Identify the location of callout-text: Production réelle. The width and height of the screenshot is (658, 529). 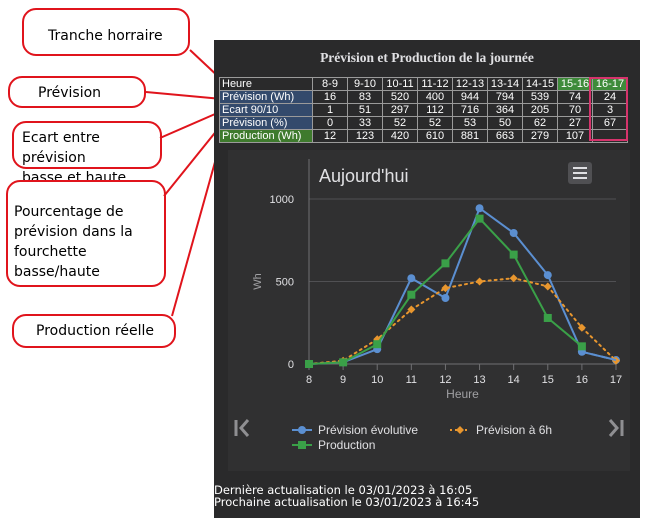
(95, 331).